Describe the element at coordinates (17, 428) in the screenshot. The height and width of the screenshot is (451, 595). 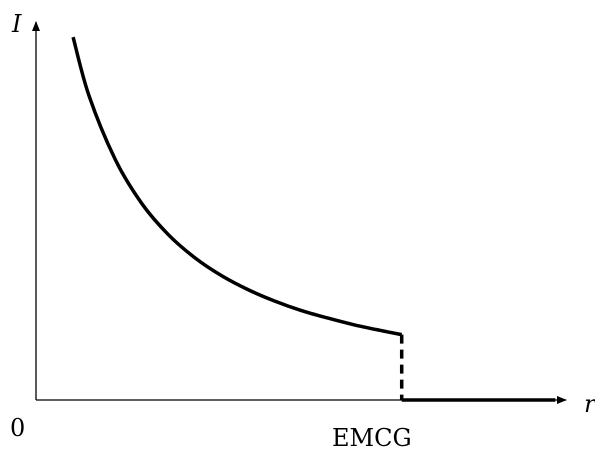
I see `origin-label: 0` at that location.